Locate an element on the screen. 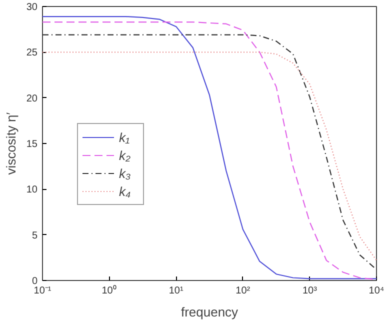  y-tick-label: 30 is located at coordinates (32, 7).